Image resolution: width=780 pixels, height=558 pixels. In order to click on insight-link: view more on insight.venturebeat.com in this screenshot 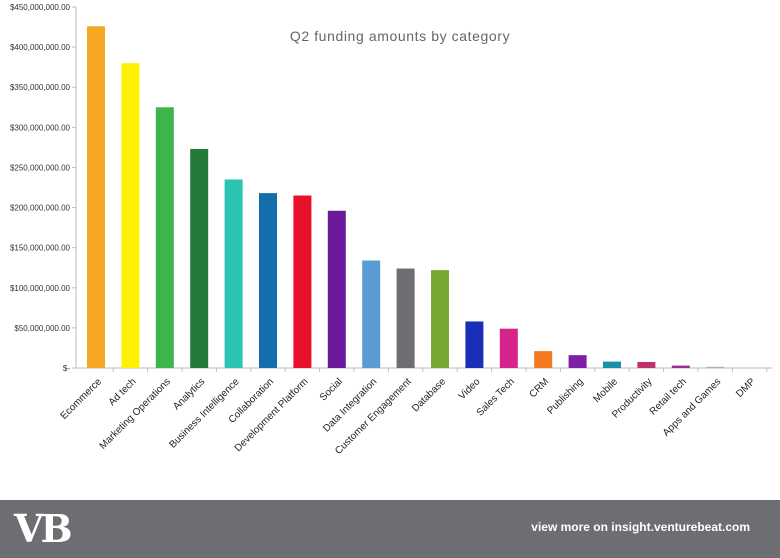, I will do `click(640, 527)`.